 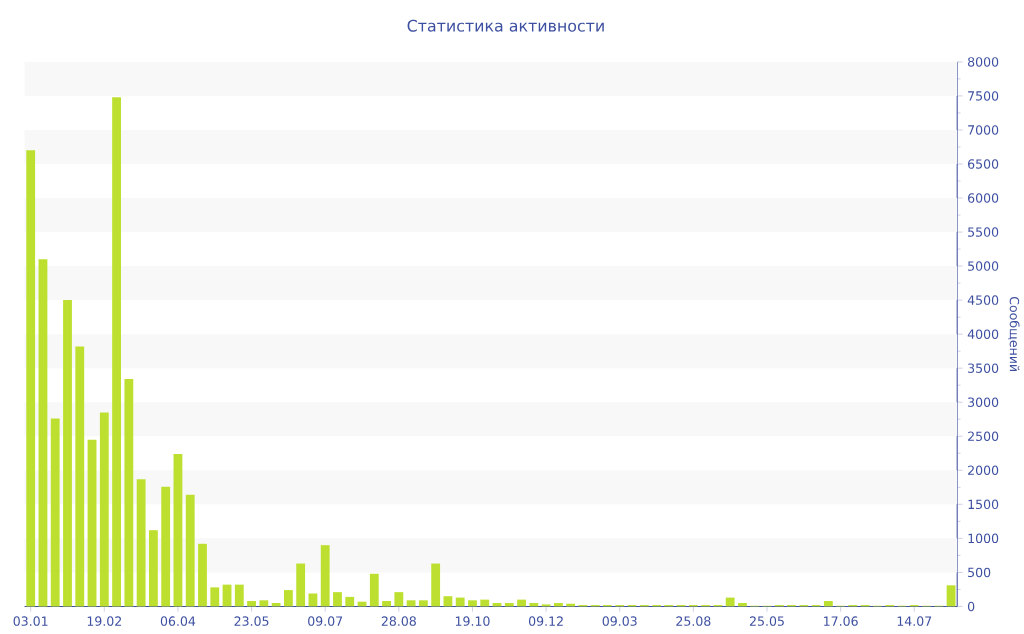 I want to click on x-tick-label: 19.02, so click(x=104, y=621).